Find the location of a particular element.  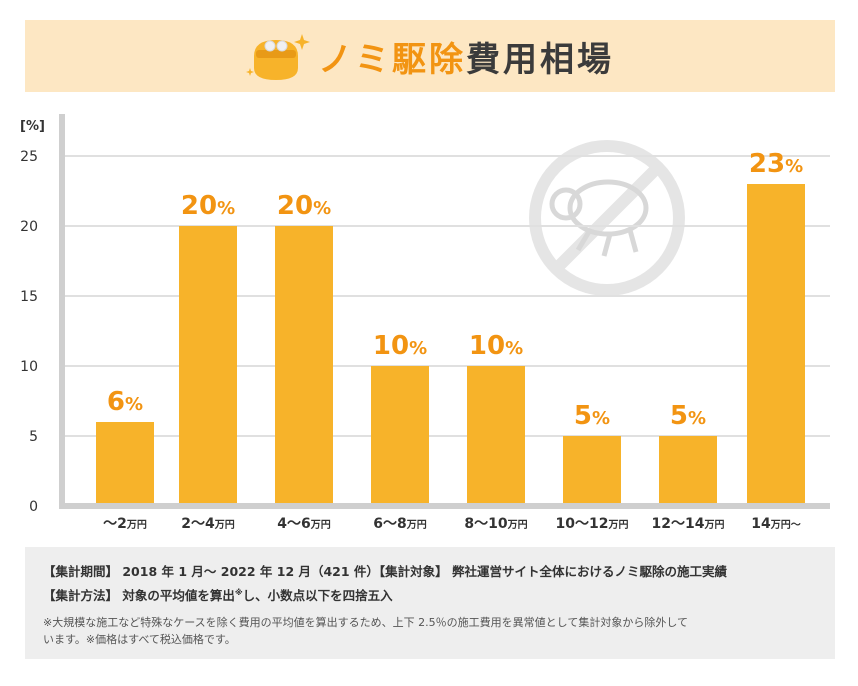

x-tick-label-range: 2～4 is located at coordinates (198, 524).